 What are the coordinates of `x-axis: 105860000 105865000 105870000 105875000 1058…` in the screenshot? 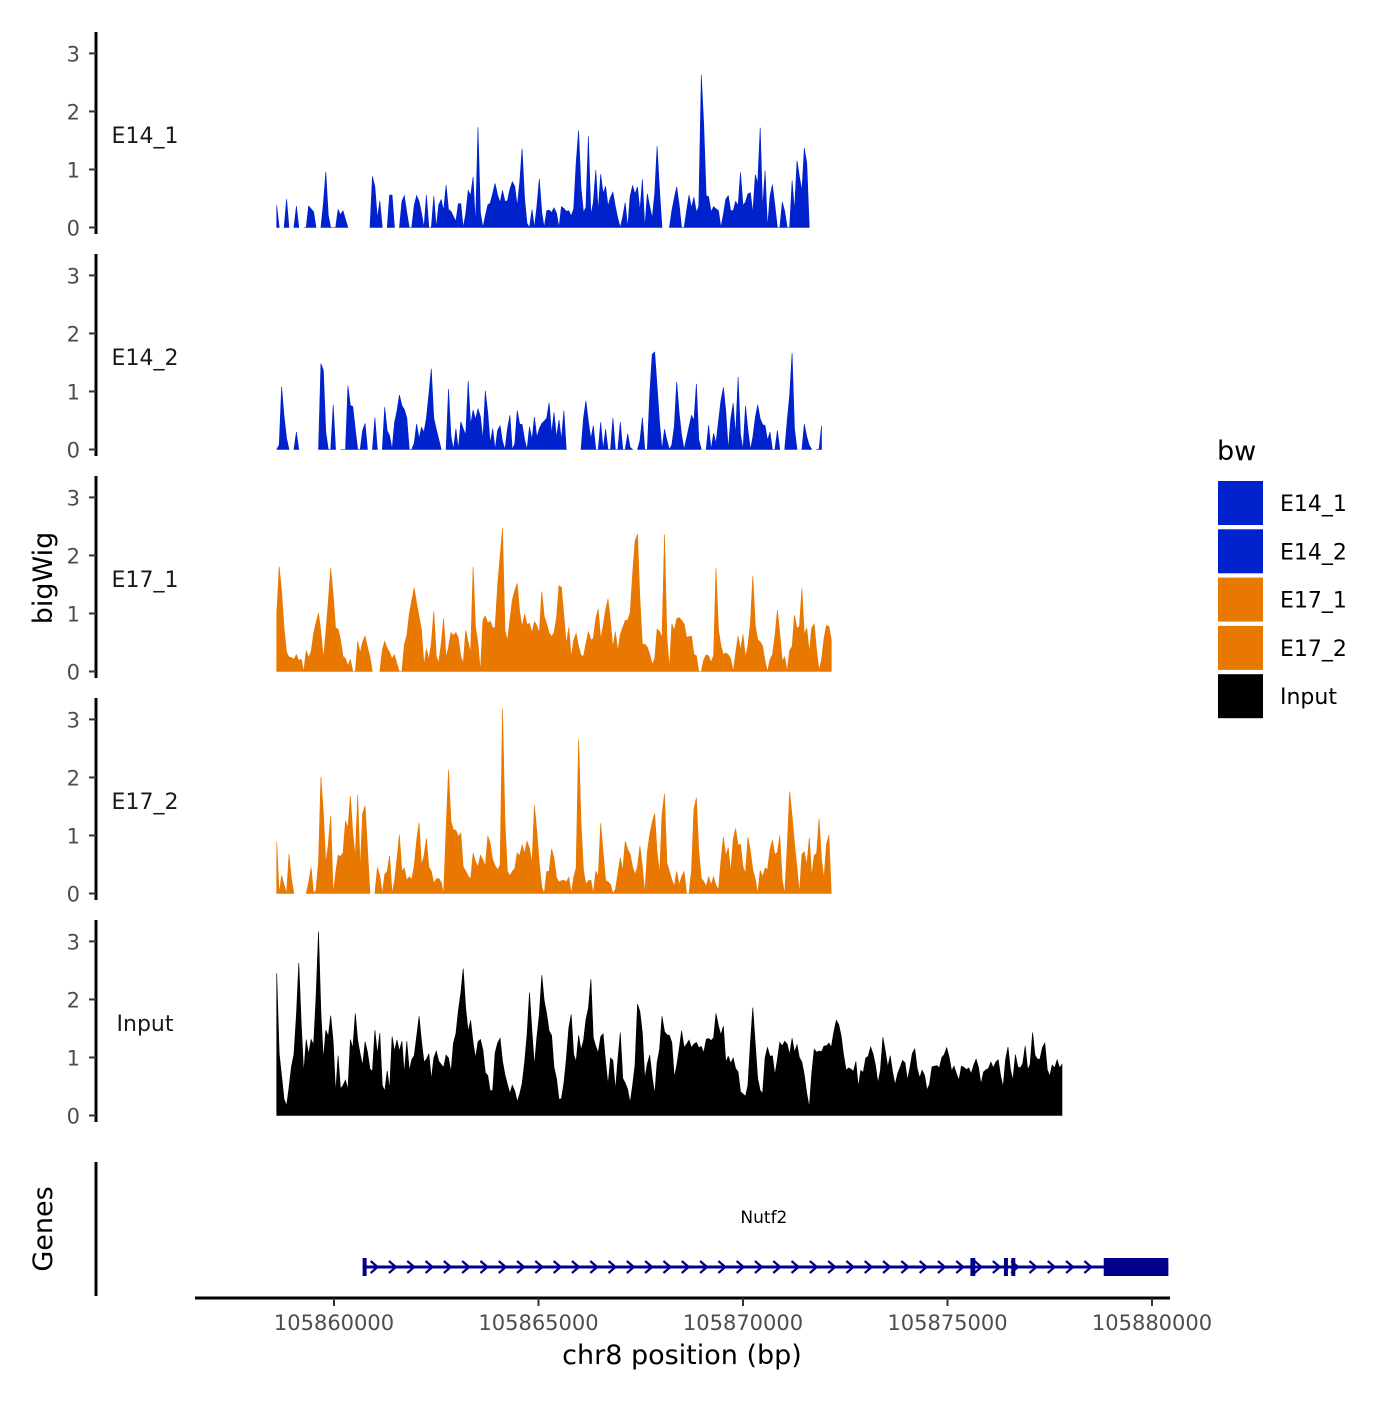 It's located at (703, 1333).